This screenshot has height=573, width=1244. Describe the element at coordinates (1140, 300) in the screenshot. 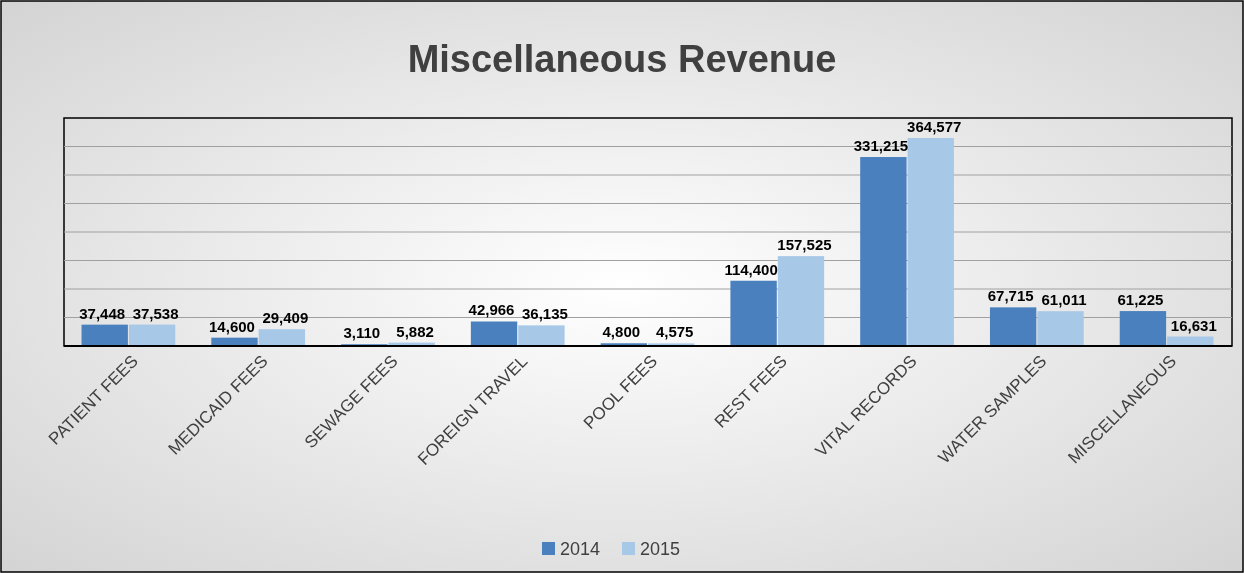

I see `data-label: 61,225` at that location.